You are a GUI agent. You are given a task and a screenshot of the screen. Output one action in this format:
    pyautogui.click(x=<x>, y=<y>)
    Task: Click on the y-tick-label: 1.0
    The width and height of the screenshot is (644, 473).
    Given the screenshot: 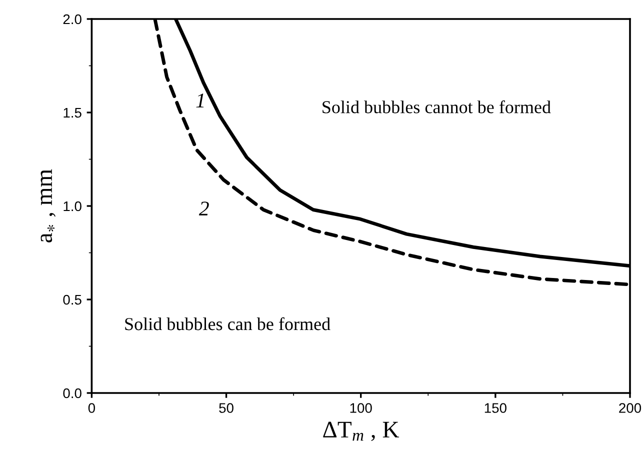 What is the action you would take?
    pyautogui.click(x=73, y=206)
    